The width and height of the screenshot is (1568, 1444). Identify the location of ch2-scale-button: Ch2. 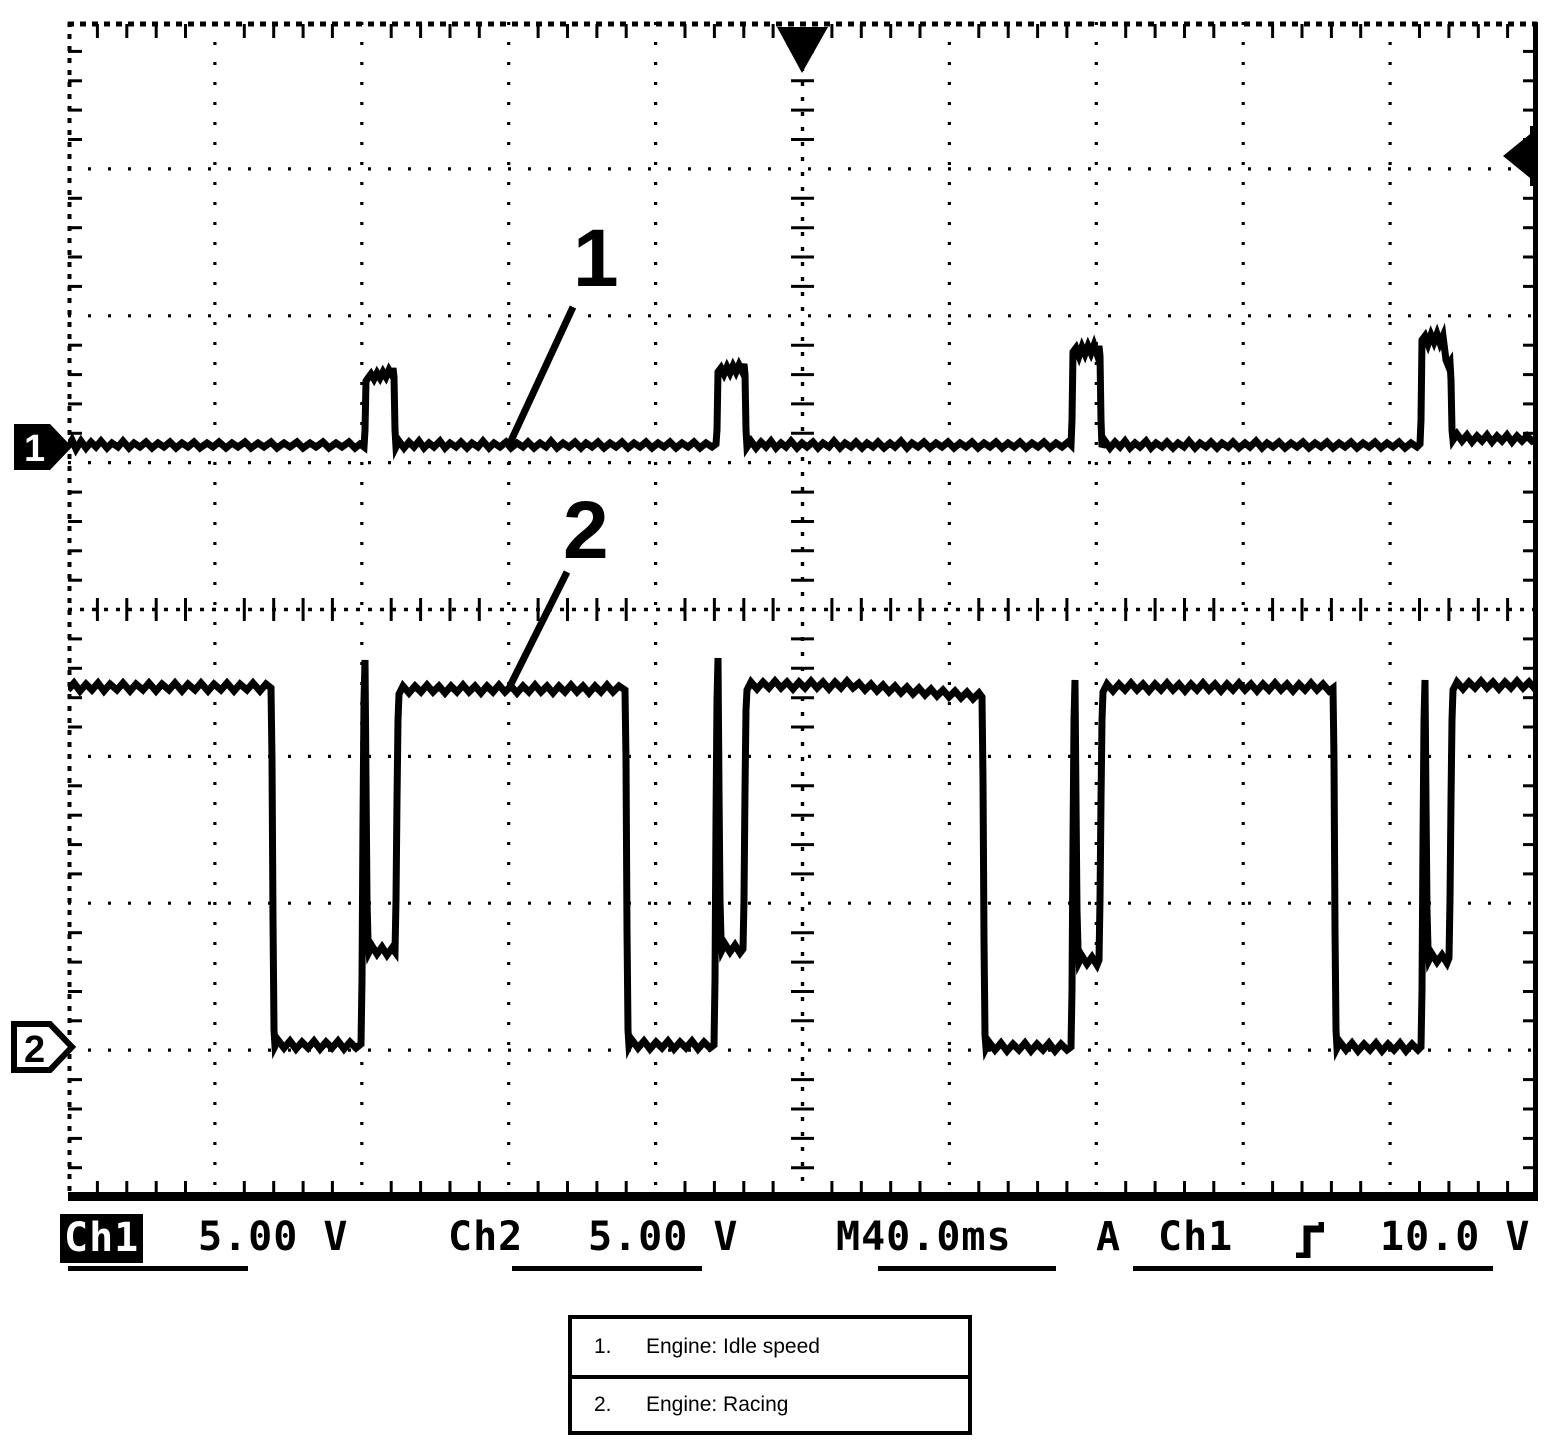
(486, 1237).